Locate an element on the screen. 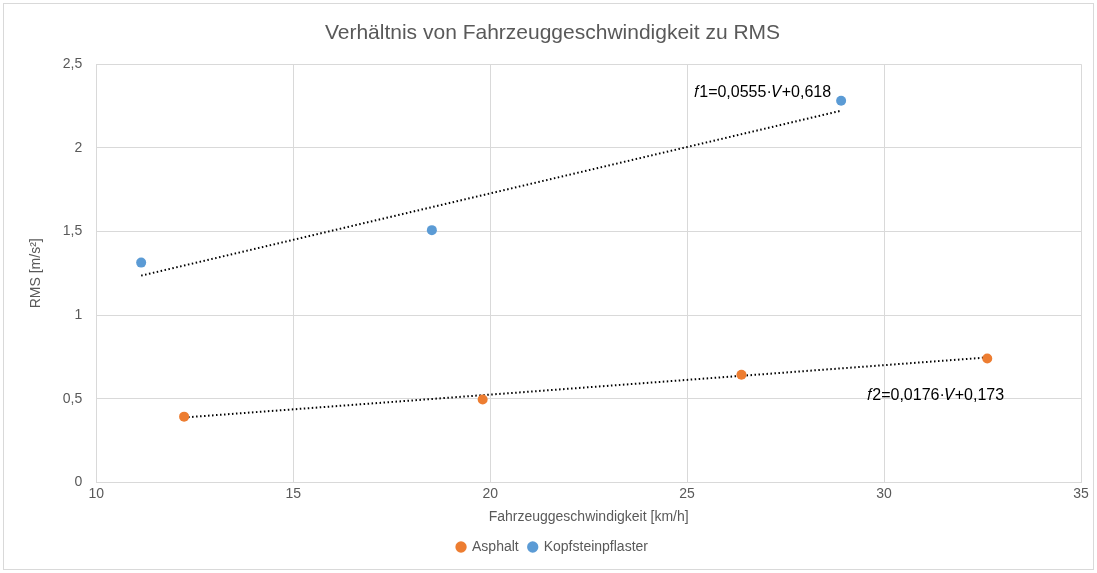  chart-title: Verhältnis von Fahrzeuggeschwindigkeit zu RMS is located at coordinates (552, 32).